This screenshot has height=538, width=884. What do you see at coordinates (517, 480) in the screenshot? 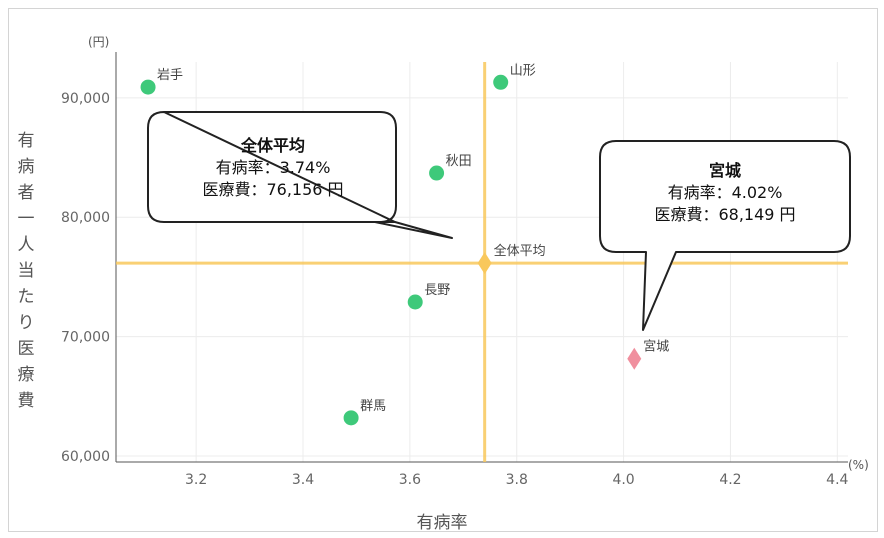
I see `x-tick-label: 3.8` at bounding box center [517, 480].